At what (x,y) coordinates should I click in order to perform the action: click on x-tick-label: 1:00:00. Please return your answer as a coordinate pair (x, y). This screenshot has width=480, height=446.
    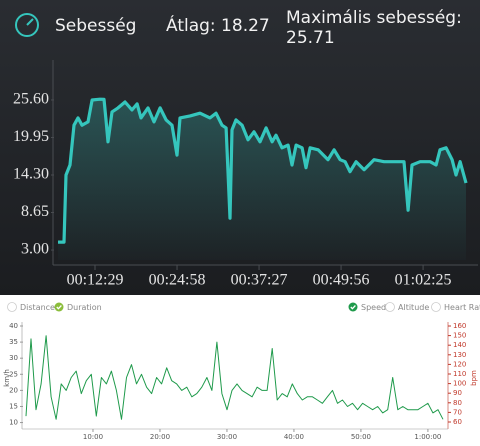
    Looking at the image, I should click on (427, 437).